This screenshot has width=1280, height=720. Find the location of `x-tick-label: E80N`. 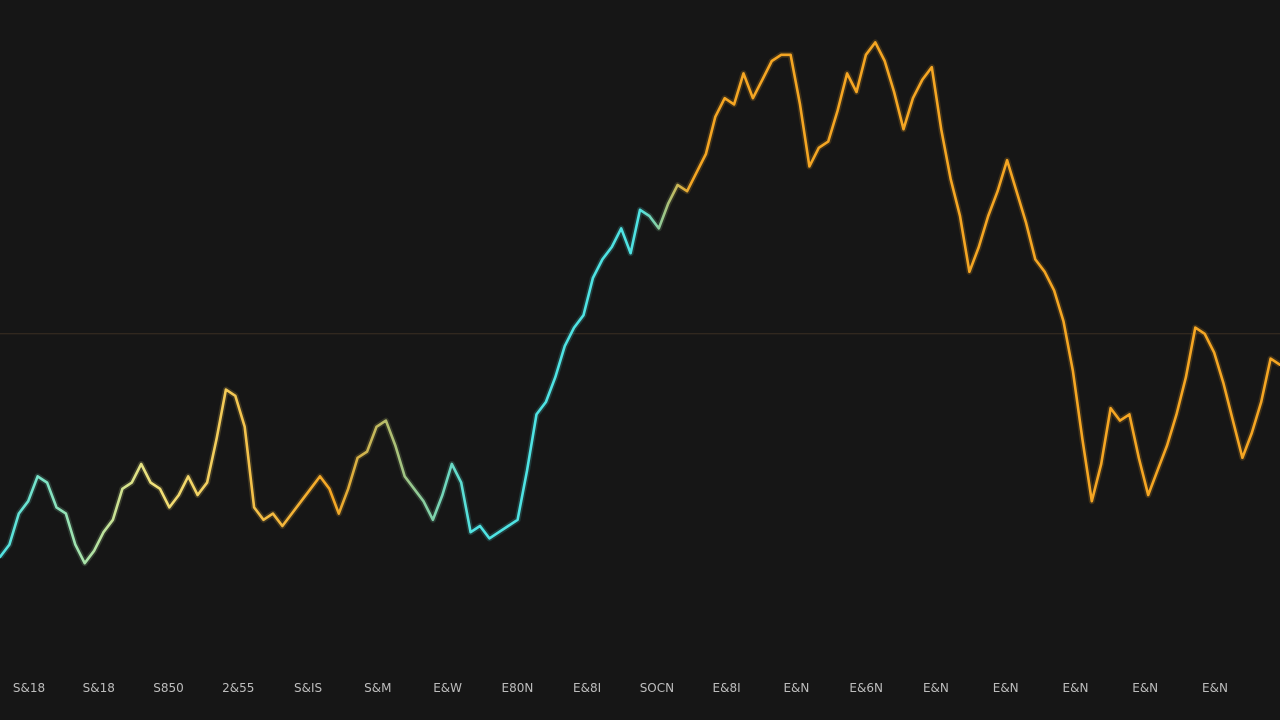

x-tick-label: E80N is located at coordinates (517, 688).